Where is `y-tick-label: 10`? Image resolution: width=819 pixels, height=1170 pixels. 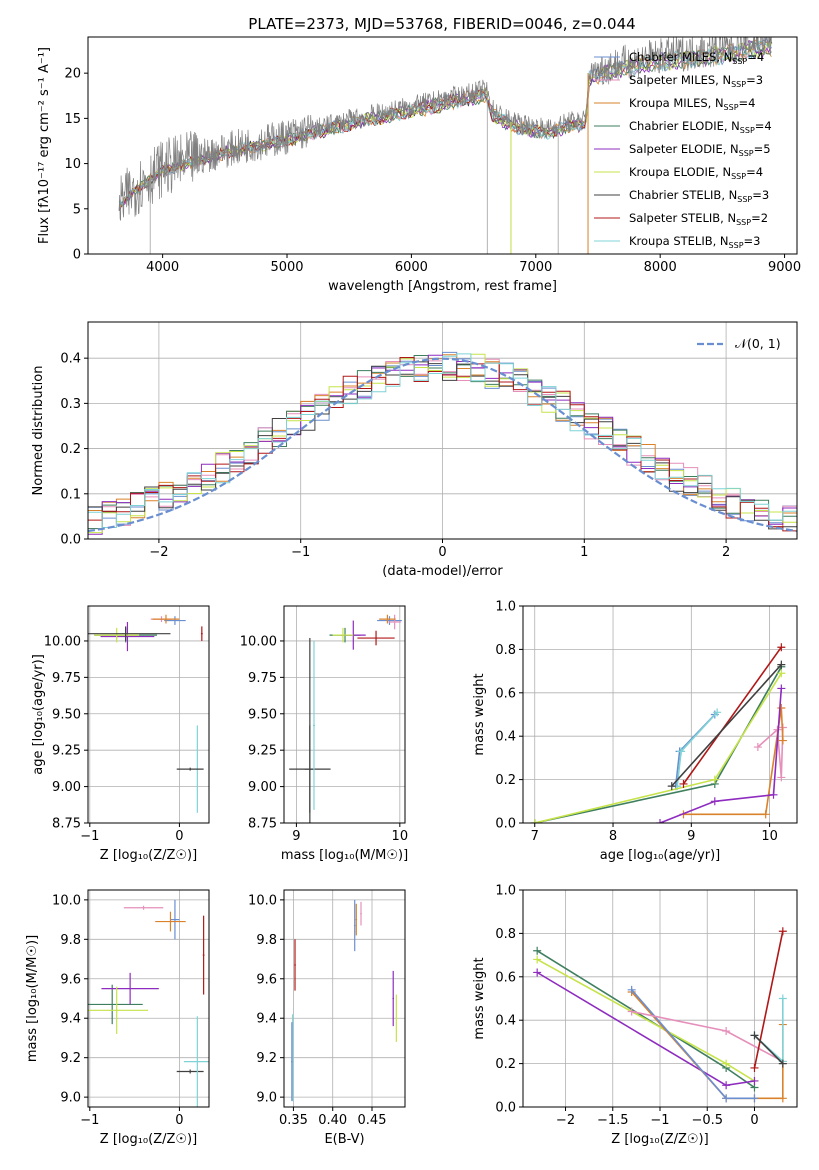 y-tick-label: 10 is located at coordinates (72, 164).